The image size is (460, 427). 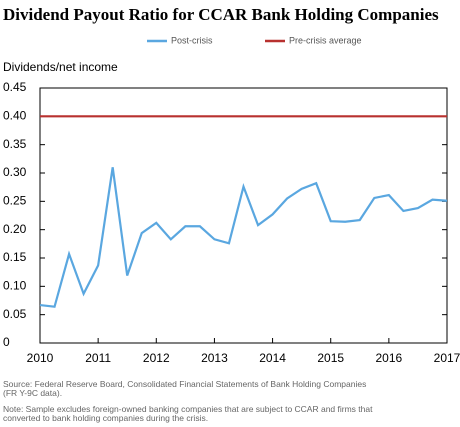 What do you see at coordinates (15, 116) in the screenshot?
I see `y-tick-label: 0.40` at bounding box center [15, 116].